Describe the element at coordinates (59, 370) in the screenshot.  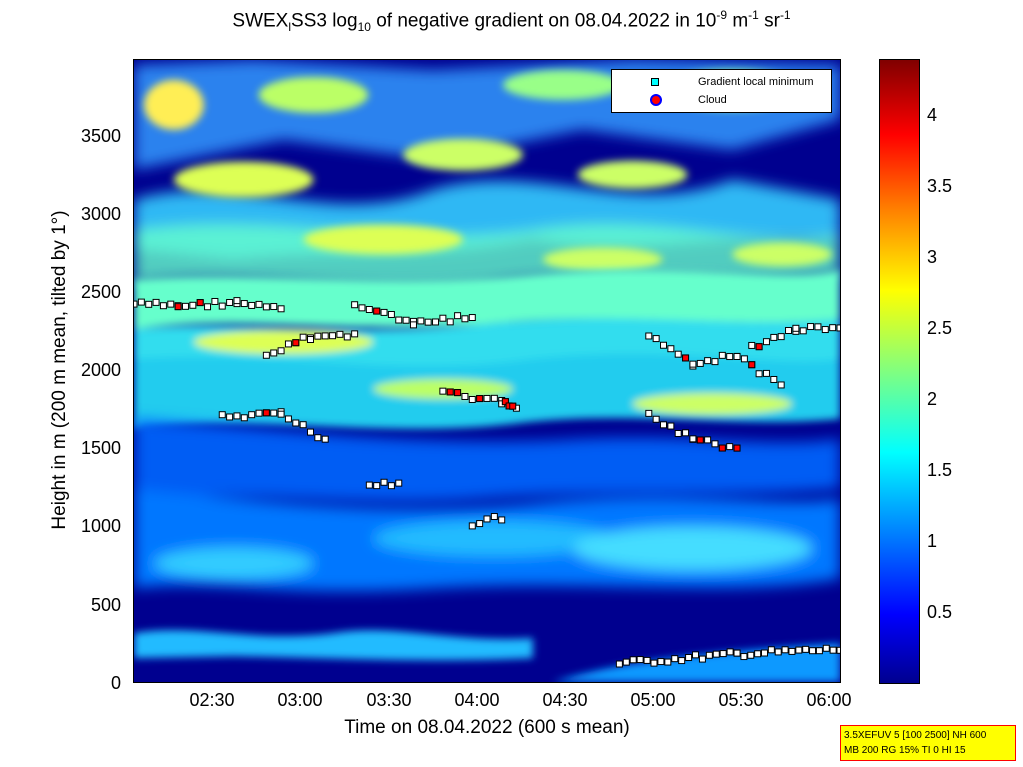
I see `y-axis-label: Height in m (200 m mean, tilted by 1°)` at that location.